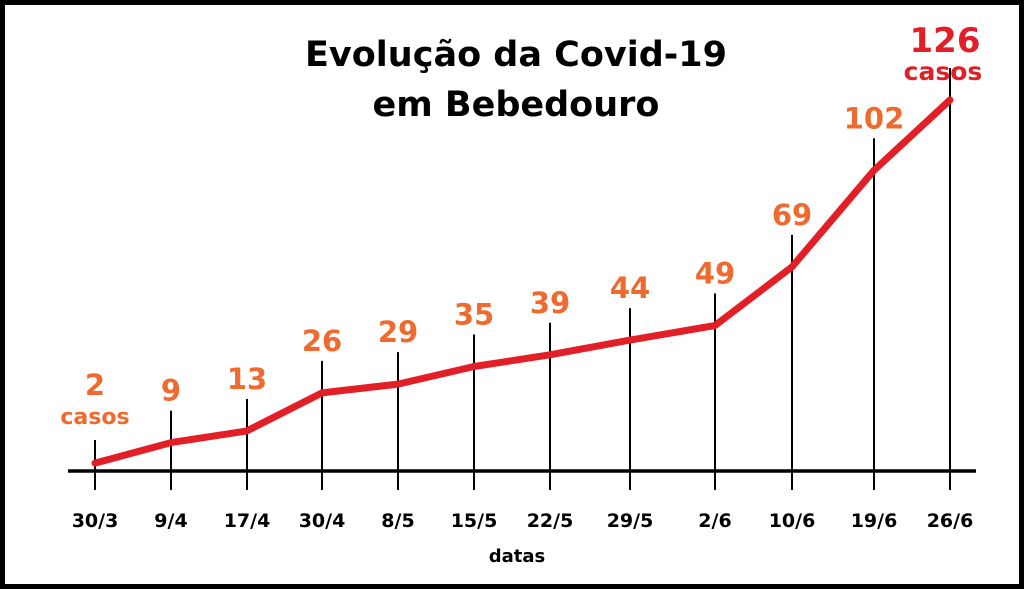 The height and width of the screenshot is (589, 1024). What do you see at coordinates (714, 521) in the screenshot?
I see `x-tick-label: 2/6` at bounding box center [714, 521].